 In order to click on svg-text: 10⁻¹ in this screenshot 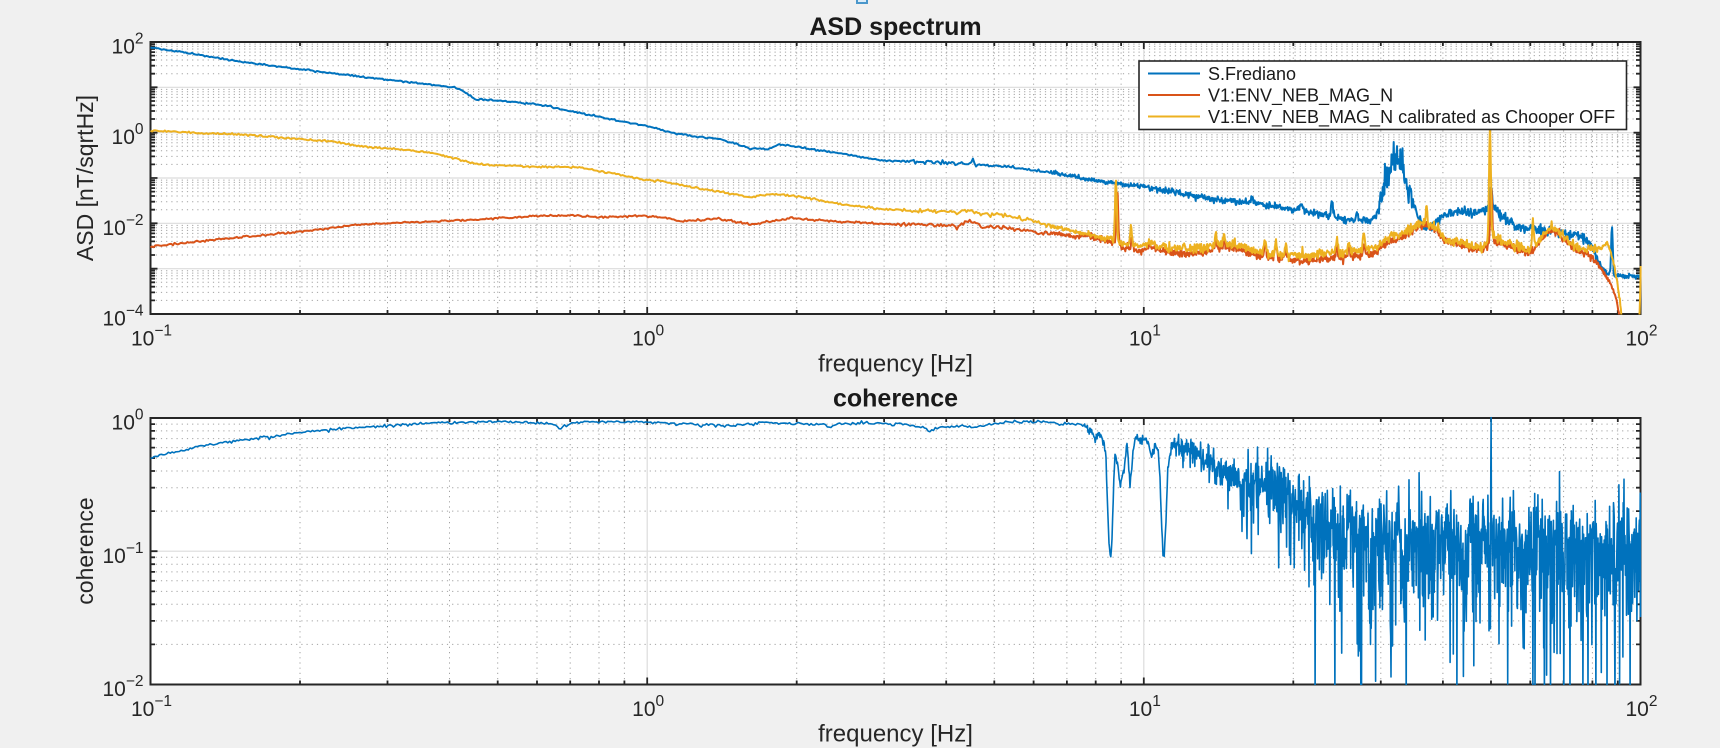, I will do `click(151, 707)`.